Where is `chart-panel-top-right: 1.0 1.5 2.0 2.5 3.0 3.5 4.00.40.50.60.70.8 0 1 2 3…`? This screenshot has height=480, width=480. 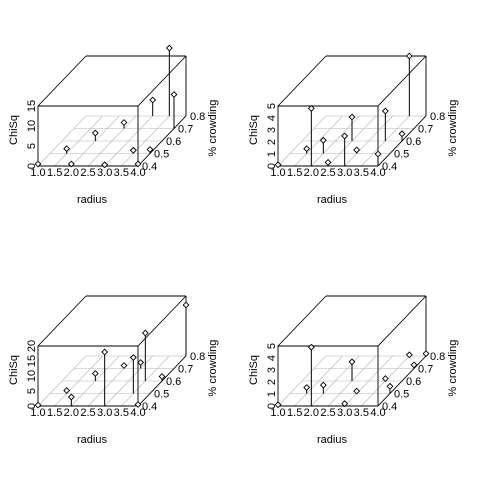 chart-panel-top-right: 1.0 1.5 2.0 2.5 3.0 3.5 4.00.40.50.60.70.8 0 1 2 3… is located at coordinates (353, 129).